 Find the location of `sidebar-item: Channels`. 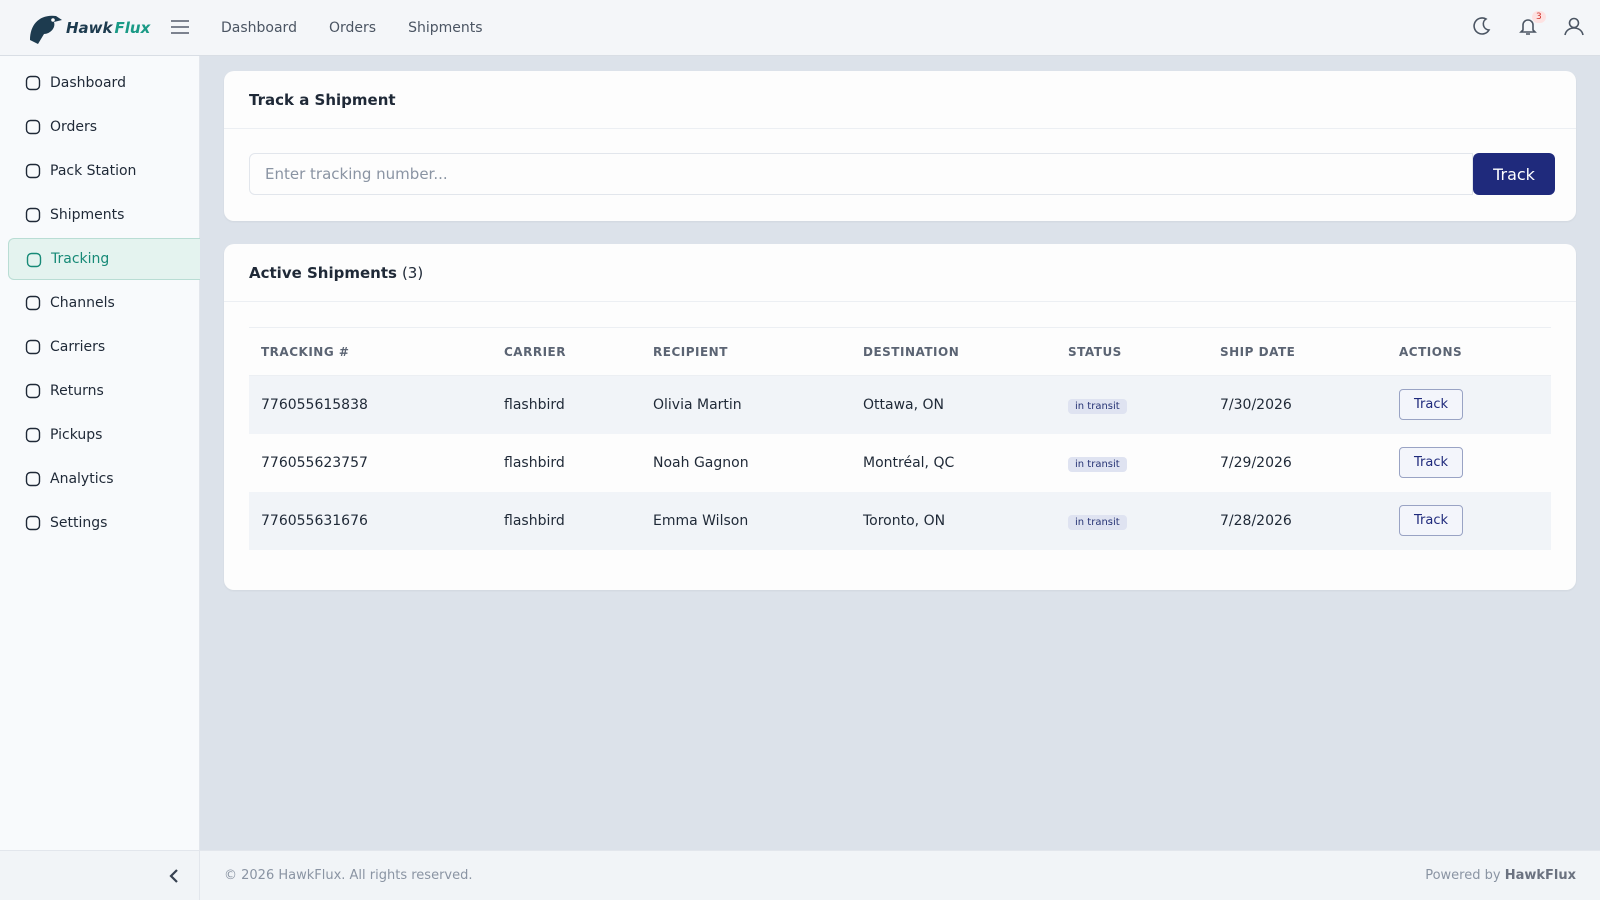

sidebar-item: Channels is located at coordinates (104, 303).